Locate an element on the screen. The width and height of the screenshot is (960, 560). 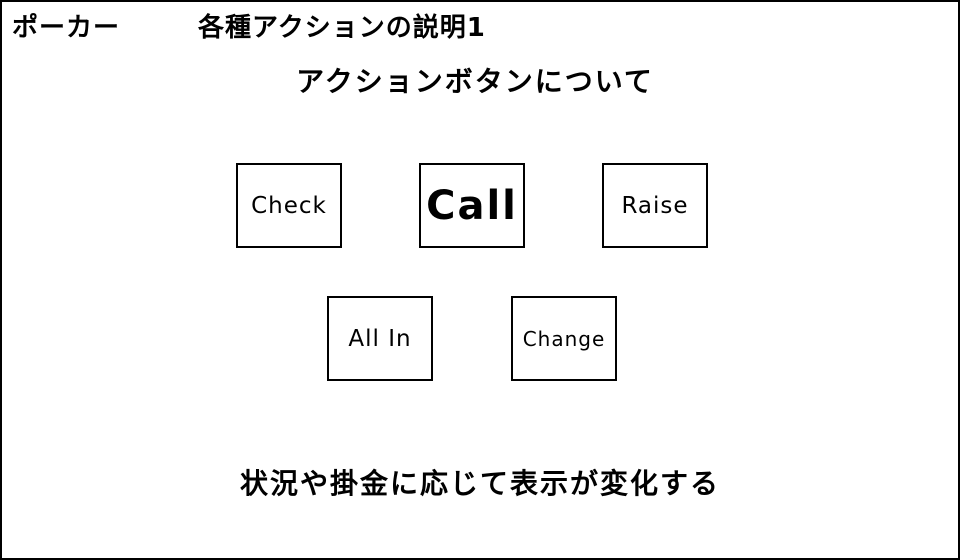
all-in-button-label: All In is located at coordinates (380, 338).